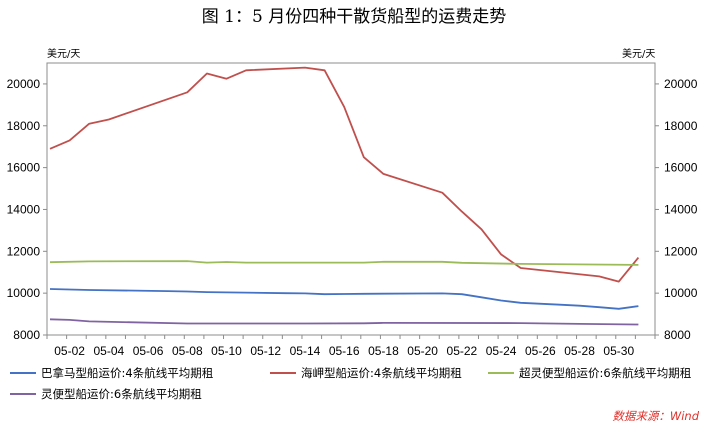 The width and height of the screenshot is (708, 426). Describe the element at coordinates (681, 84) in the screenshot. I see `y-tick-label-right: 20000` at that location.